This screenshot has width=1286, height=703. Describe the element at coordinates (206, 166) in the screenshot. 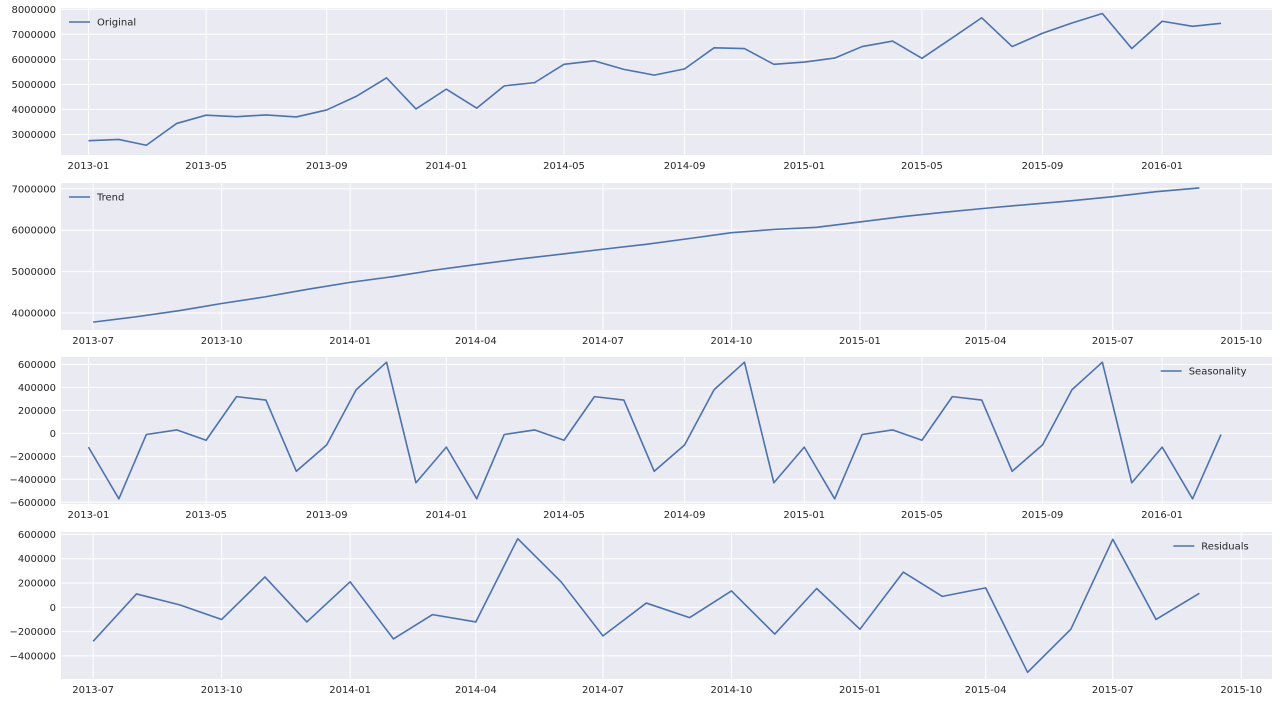

I see `original-x-tick-label: 2013-05` at that location.